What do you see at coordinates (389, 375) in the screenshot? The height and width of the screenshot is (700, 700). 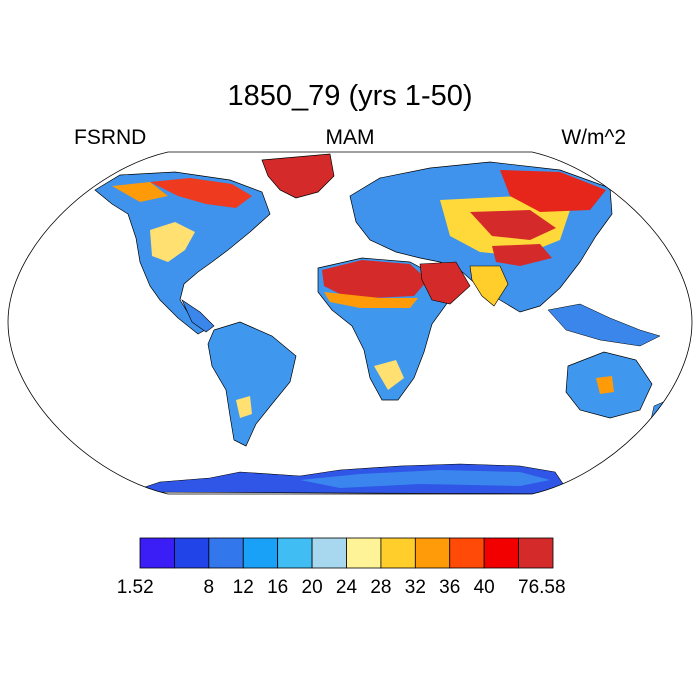 I see `southern-africa-yellow` at bounding box center [389, 375].